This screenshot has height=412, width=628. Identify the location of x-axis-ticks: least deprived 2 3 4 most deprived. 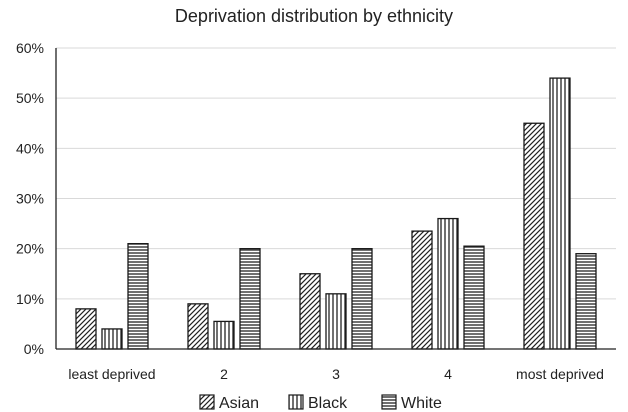
(336, 374).